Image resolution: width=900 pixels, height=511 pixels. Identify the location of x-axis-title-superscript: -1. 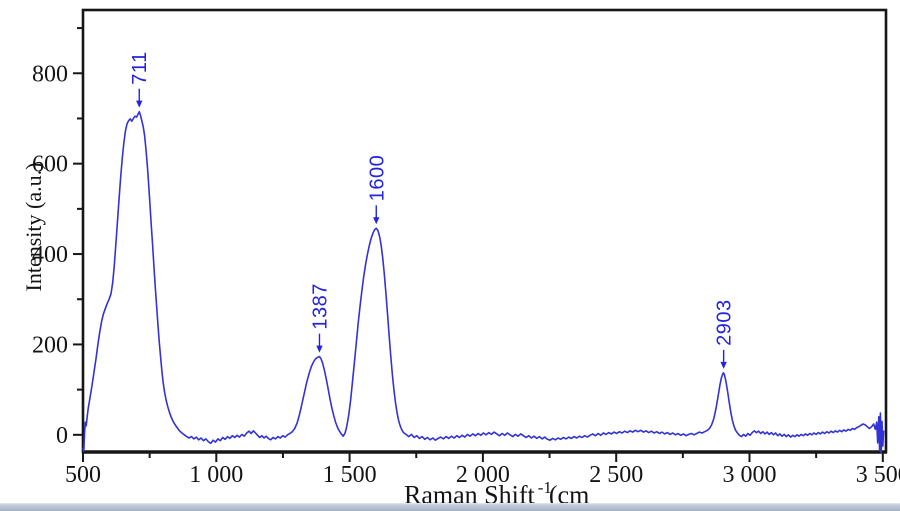
(544, 487).